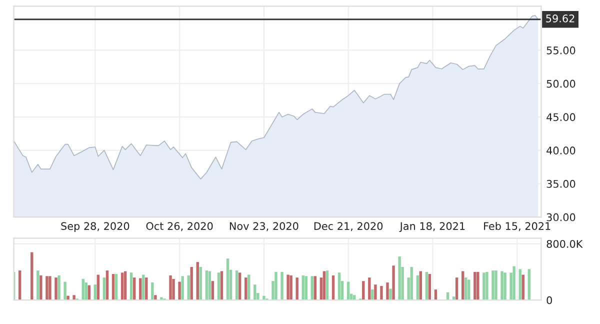 The width and height of the screenshot is (600, 324). What do you see at coordinates (432, 227) in the screenshot?
I see `x-tick-label: Jan 18, 2021` at bounding box center [432, 227].